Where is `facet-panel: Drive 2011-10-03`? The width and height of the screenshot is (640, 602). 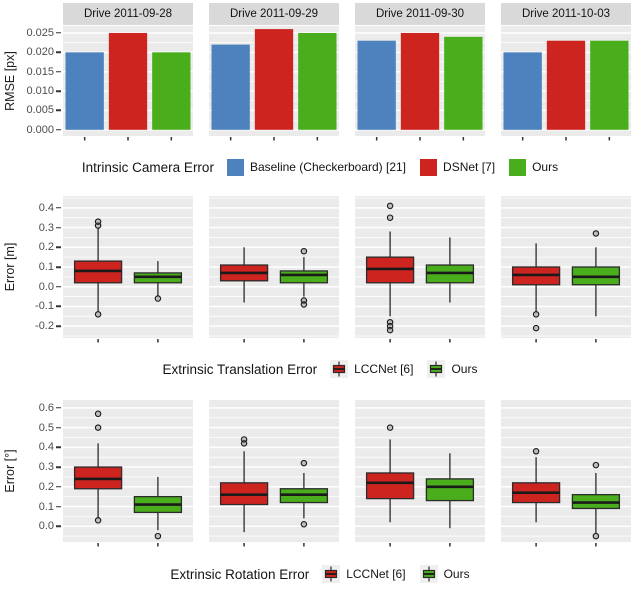 facet-panel: Drive 2011-10-03 is located at coordinates (566, 72).